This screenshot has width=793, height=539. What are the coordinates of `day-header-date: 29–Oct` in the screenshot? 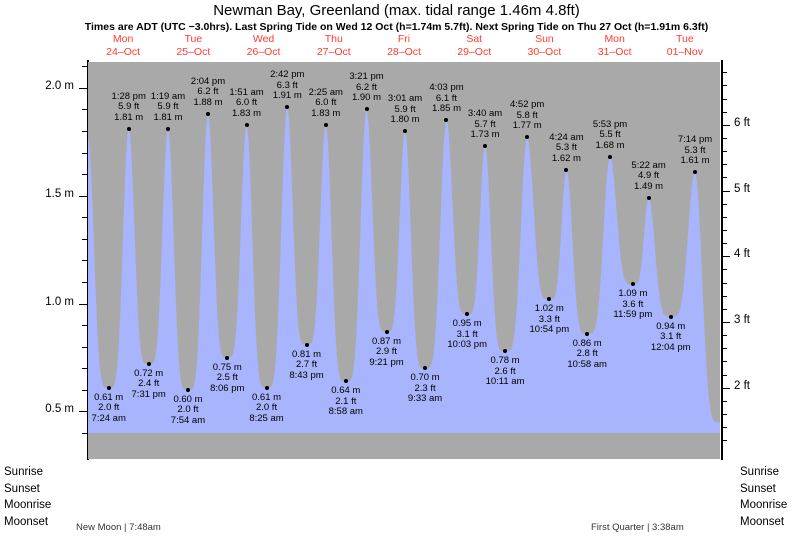 It's located at (474, 51).